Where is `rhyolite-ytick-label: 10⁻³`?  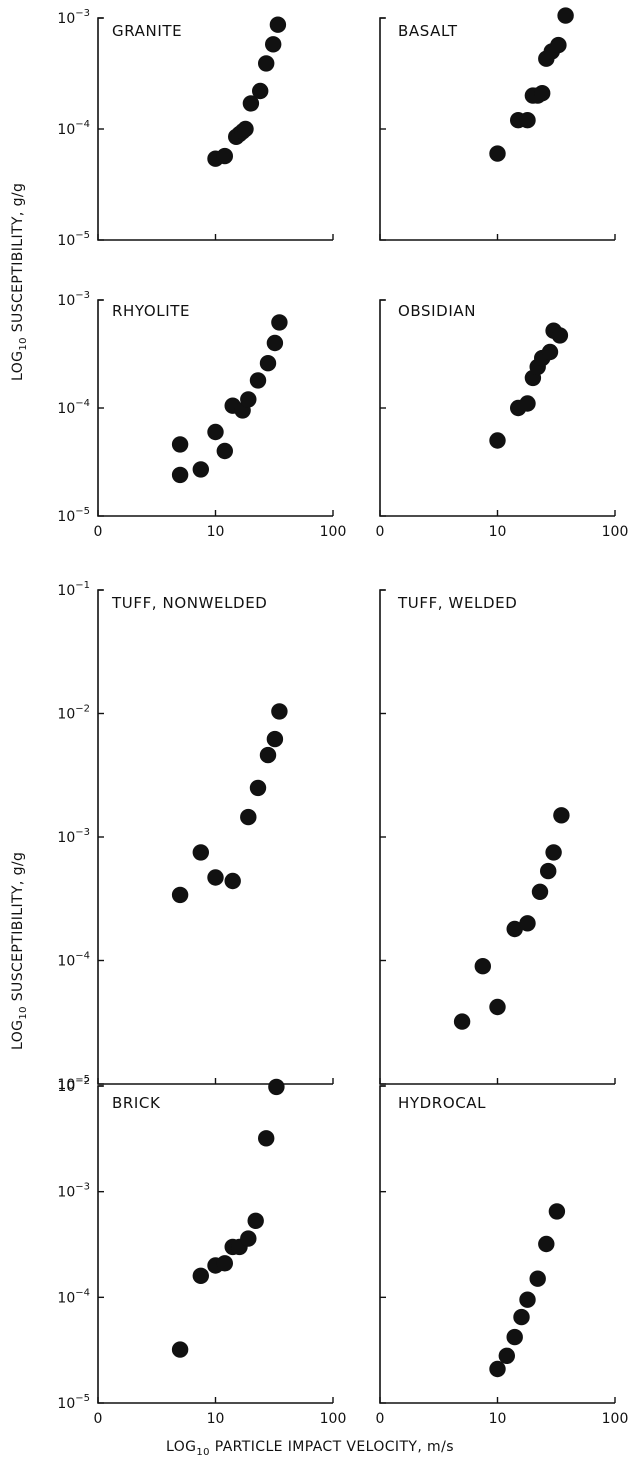 rhyolite-ytick-label: 10⁻³ is located at coordinates (73, 299).